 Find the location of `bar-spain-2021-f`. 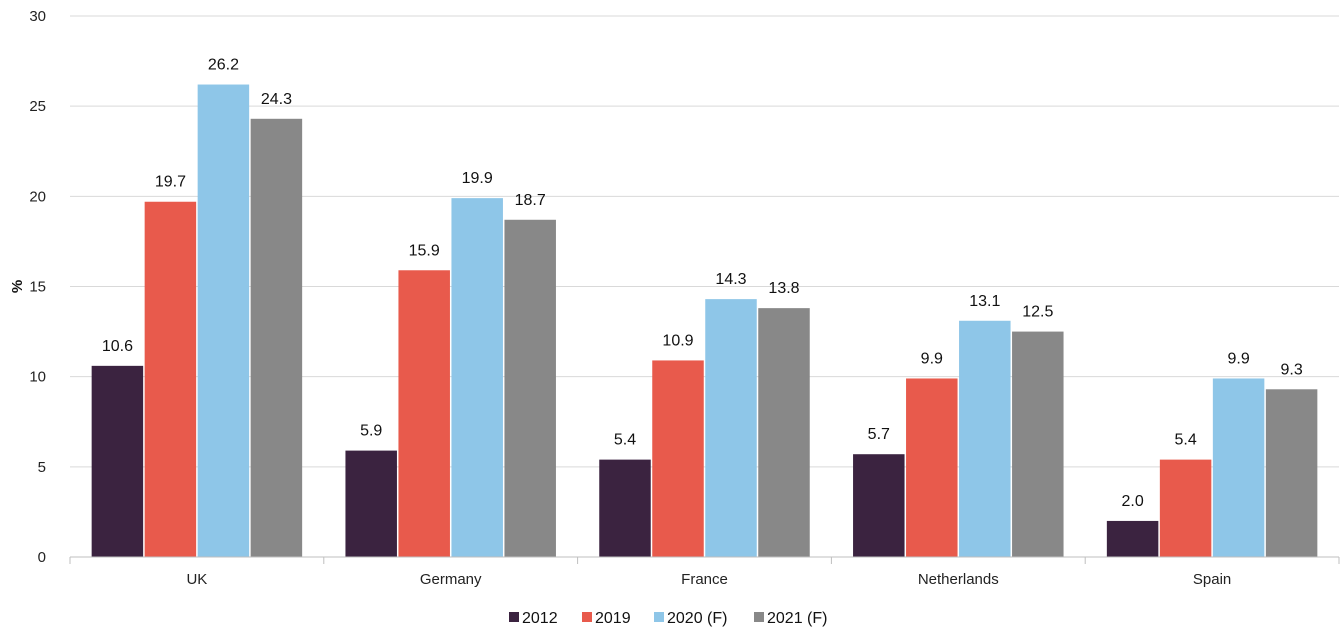

bar-spain-2021-f is located at coordinates (1291, 473).